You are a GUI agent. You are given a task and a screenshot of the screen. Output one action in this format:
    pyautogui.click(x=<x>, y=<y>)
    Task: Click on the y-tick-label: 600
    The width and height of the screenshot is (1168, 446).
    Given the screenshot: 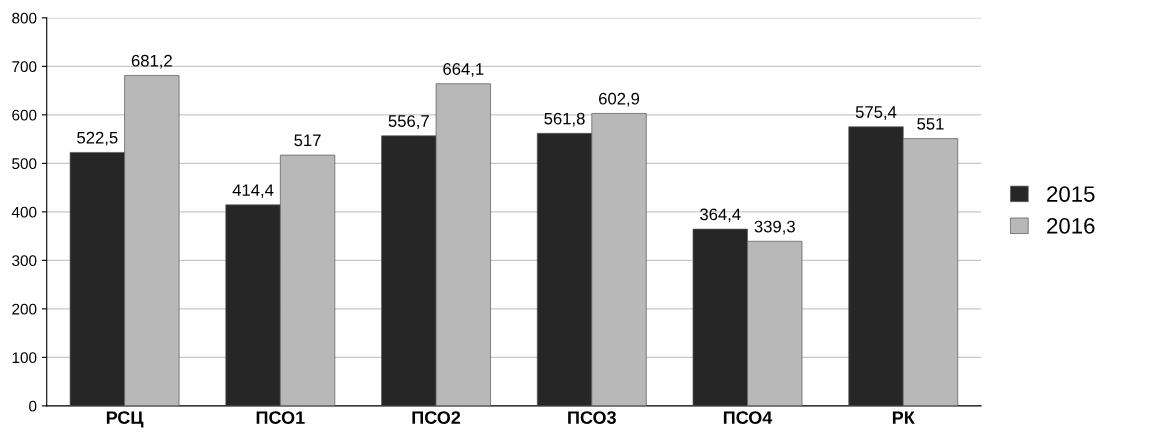 What is the action you would take?
    pyautogui.click(x=24, y=115)
    